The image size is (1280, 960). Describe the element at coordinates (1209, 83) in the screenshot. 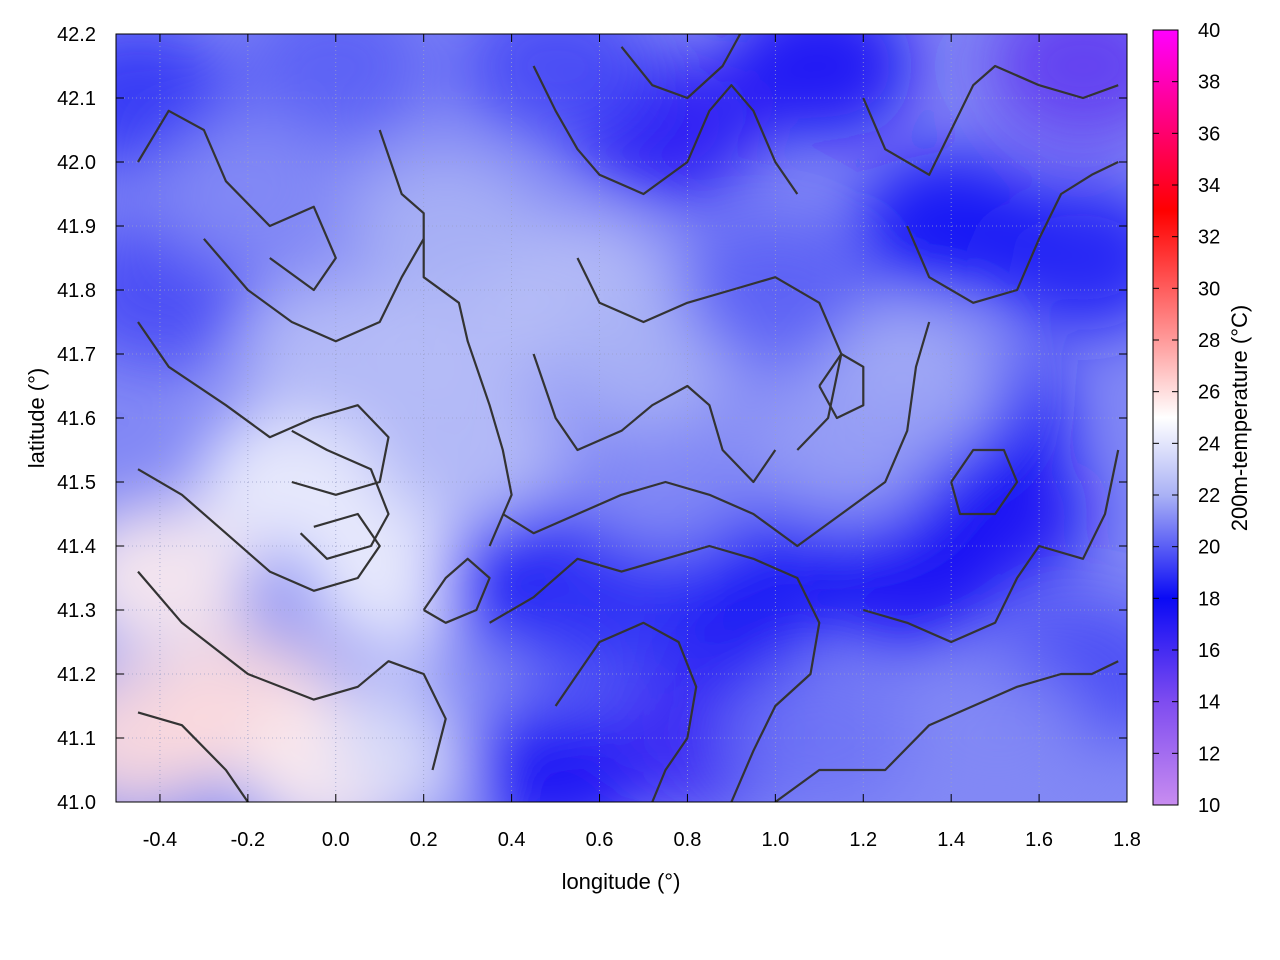

I see `colorbar-tick-label: 38` at that location.